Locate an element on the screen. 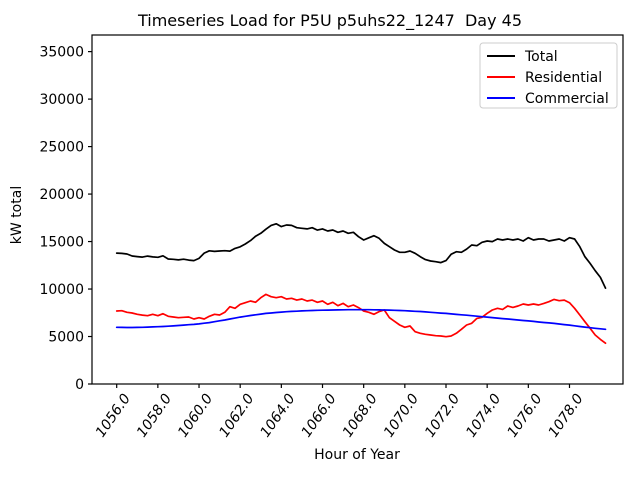 Image resolution: width=640 pixels, height=484 pixels. y-tick-label: 20000 is located at coordinates (61, 195).